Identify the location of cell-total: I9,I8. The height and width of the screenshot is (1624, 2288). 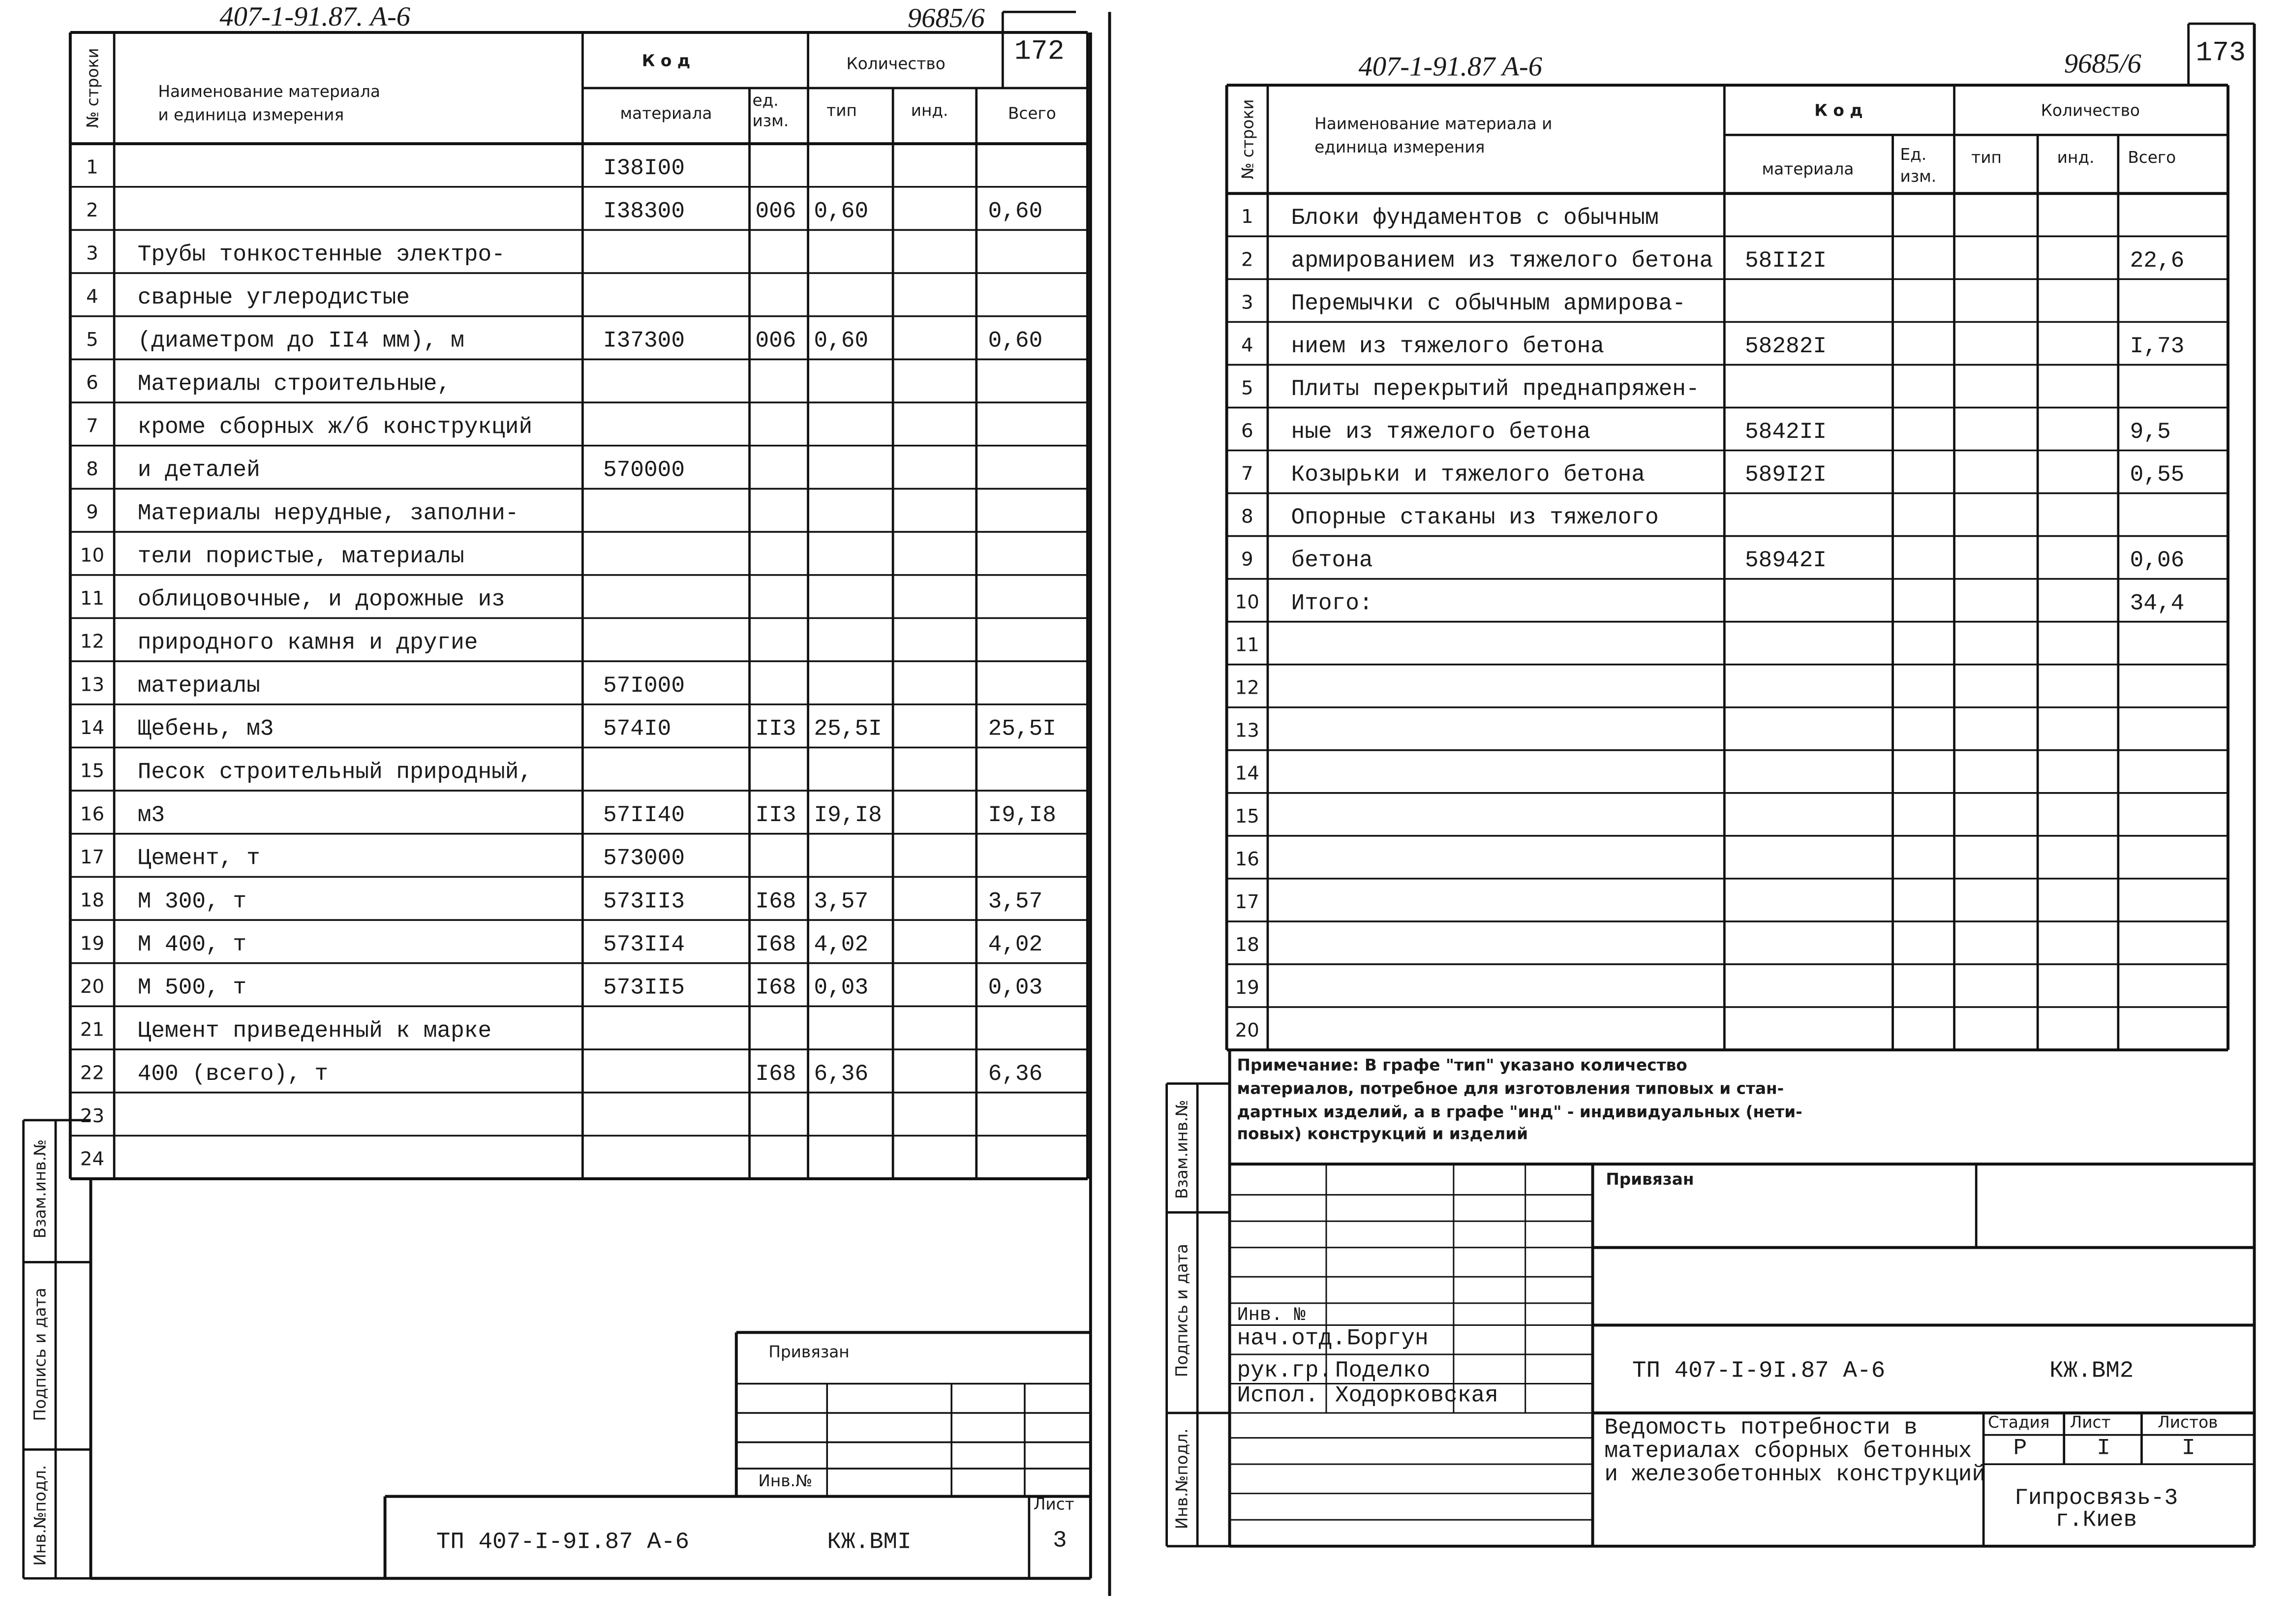
(1022, 815).